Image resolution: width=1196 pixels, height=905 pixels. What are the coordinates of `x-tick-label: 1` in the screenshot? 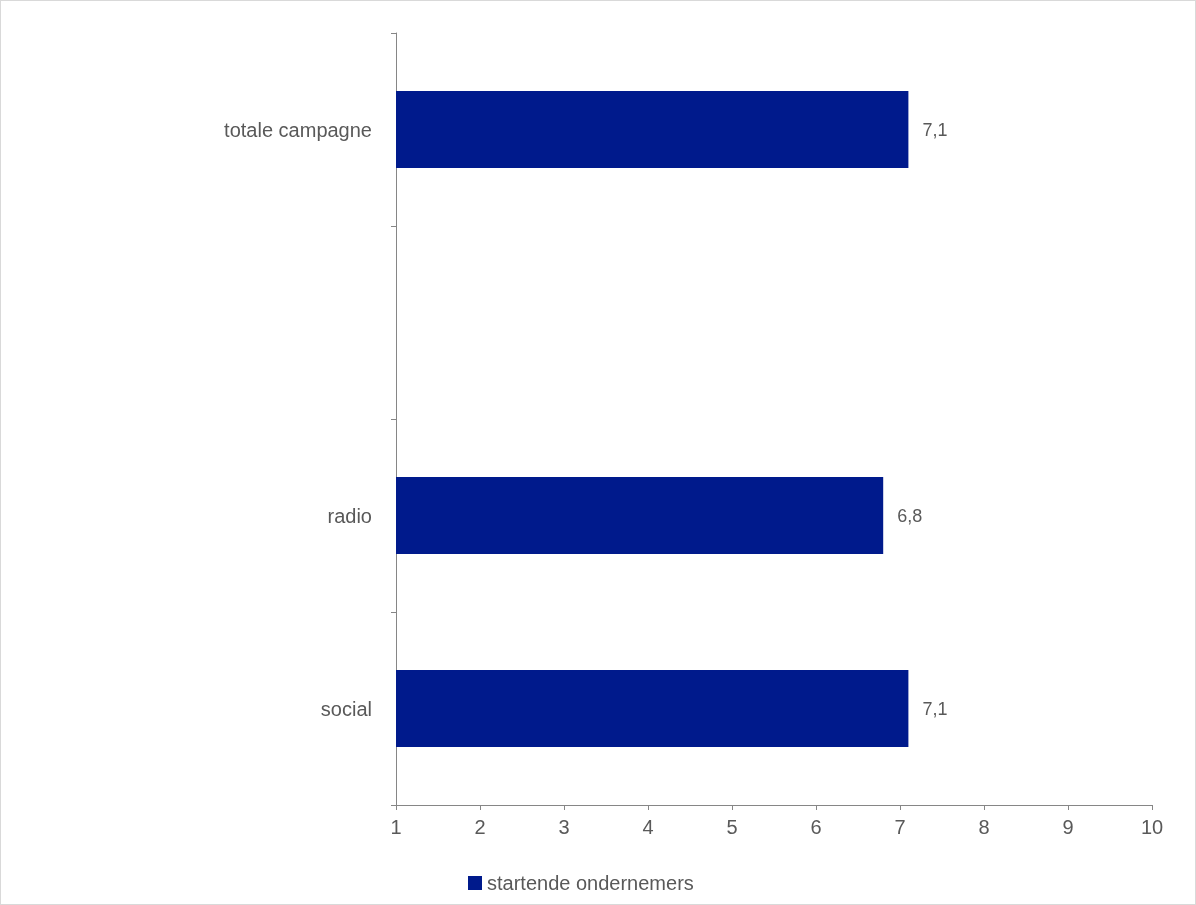 It's located at (396, 827).